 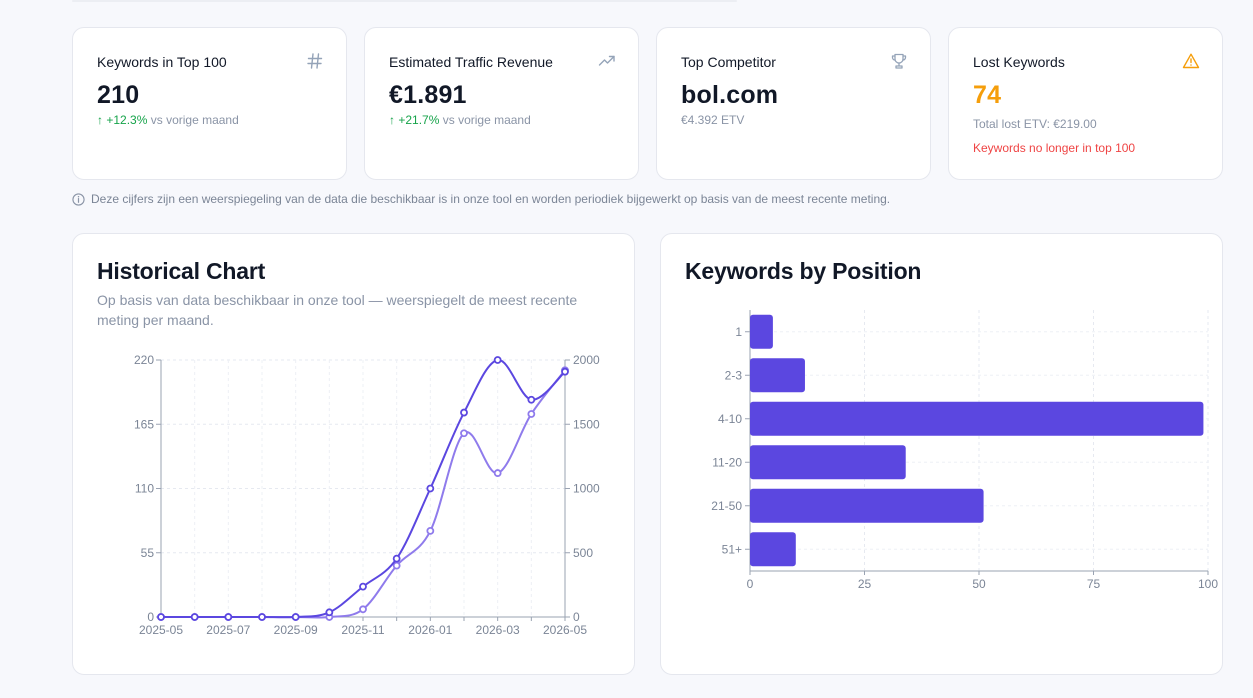 What do you see at coordinates (565, 630) in the screenshot?
I see `x-tick-label: 2026-05` at bounding box center [565, 630].